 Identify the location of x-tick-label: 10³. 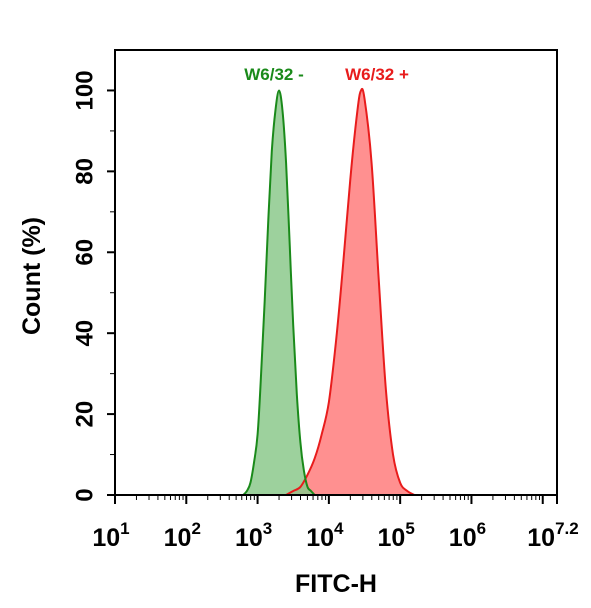
(253, 535).